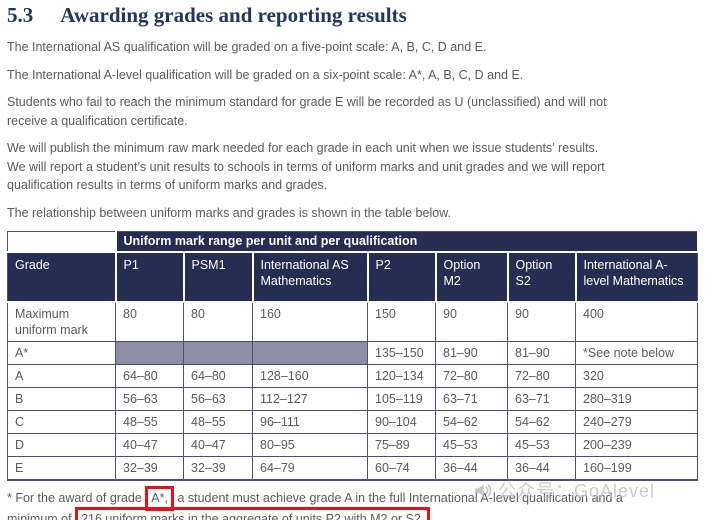 This screenshot has width=707, height=520. Describe the element at coordinates (218, 277) in the screenshot. I see `column-header-psm1: PSM1` at that location.